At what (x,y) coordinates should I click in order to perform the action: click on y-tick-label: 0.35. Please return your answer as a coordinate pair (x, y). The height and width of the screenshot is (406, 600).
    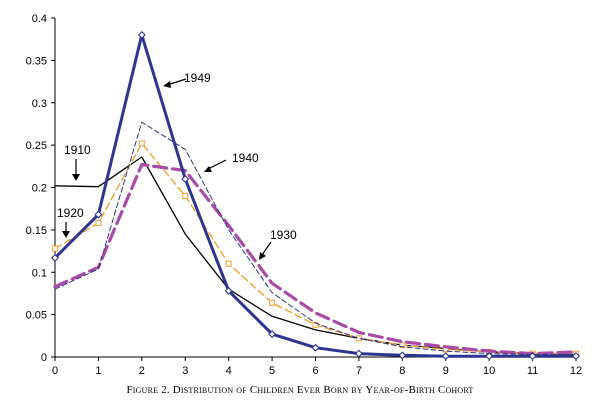
    Looking at the image, I should click on (36, 61).